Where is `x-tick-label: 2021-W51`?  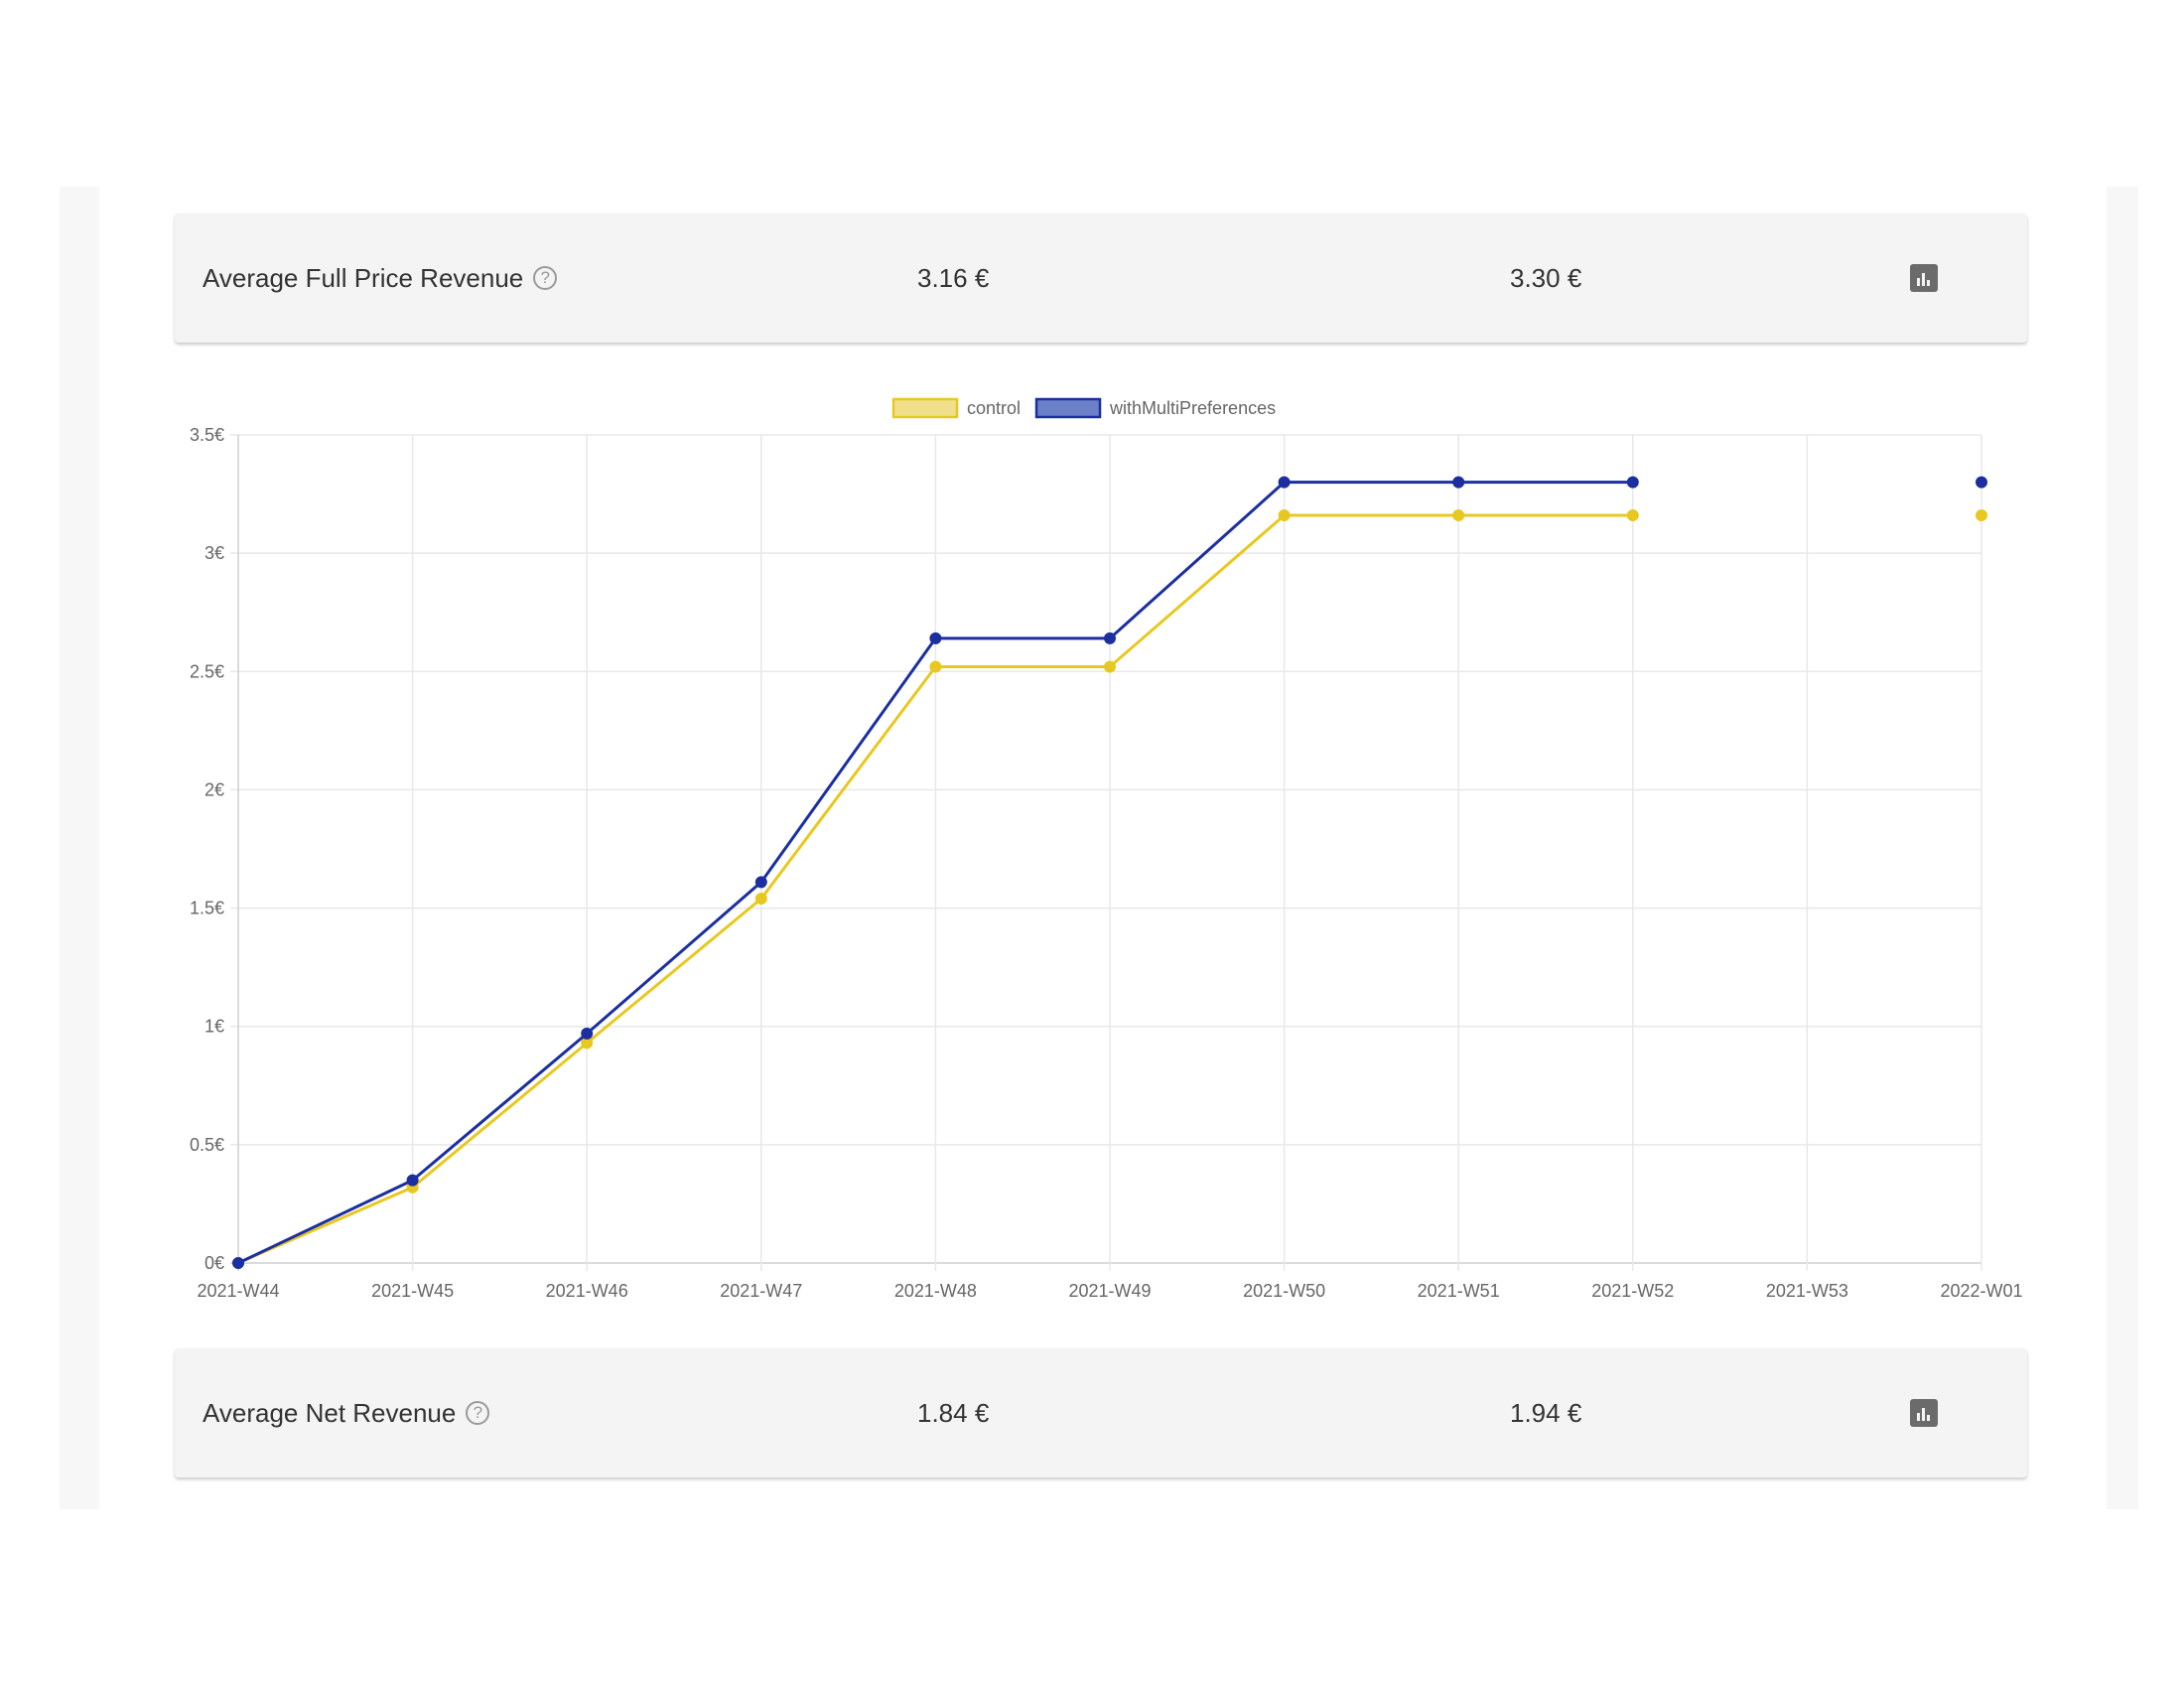 x-tick-label: 2021-W51 is located at coordinates (1459, 1291).